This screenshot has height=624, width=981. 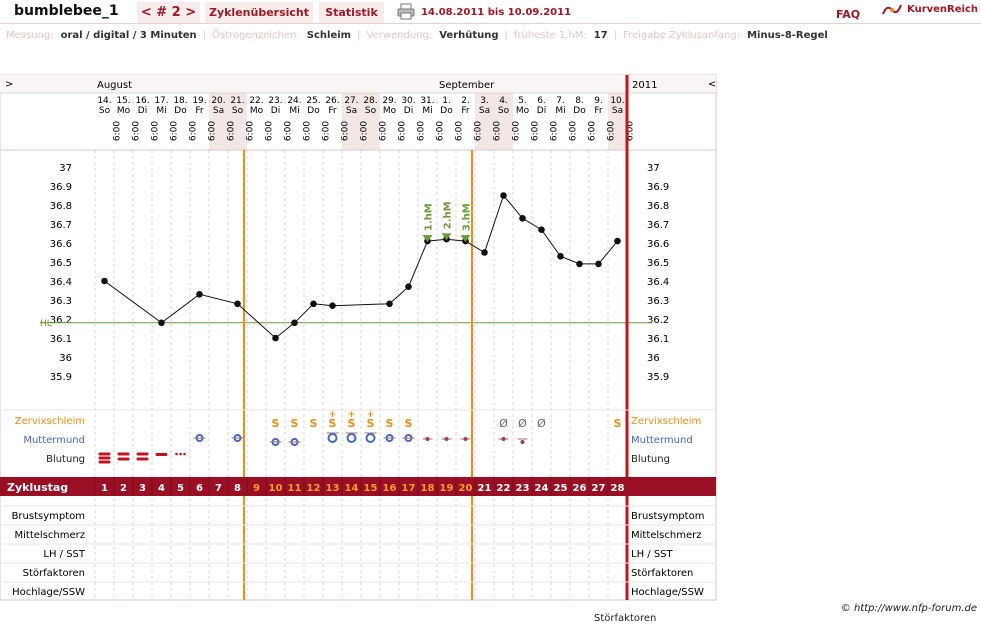 I want to click on meta-value: oral / digital / 3 Minuten, so click(x=128, y=35).